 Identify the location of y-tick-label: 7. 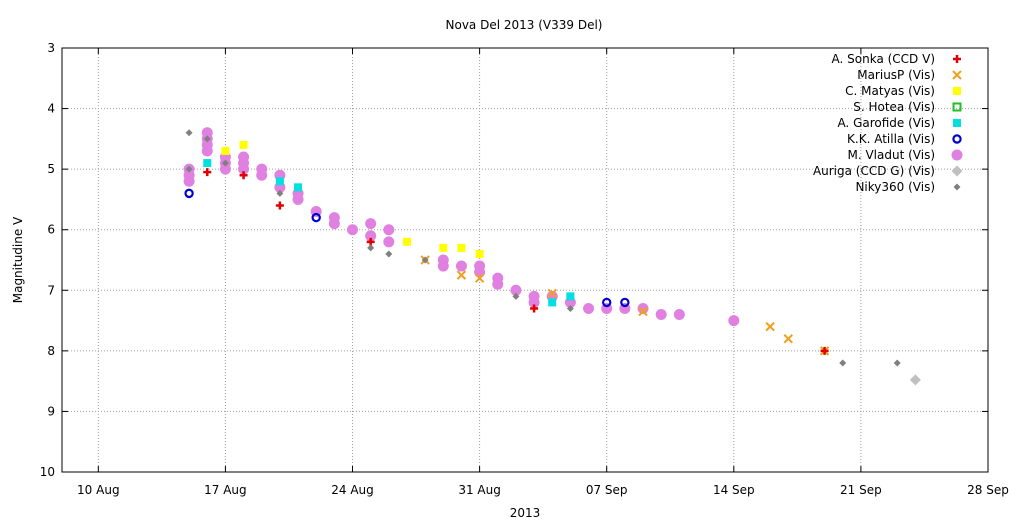
(51, 290).